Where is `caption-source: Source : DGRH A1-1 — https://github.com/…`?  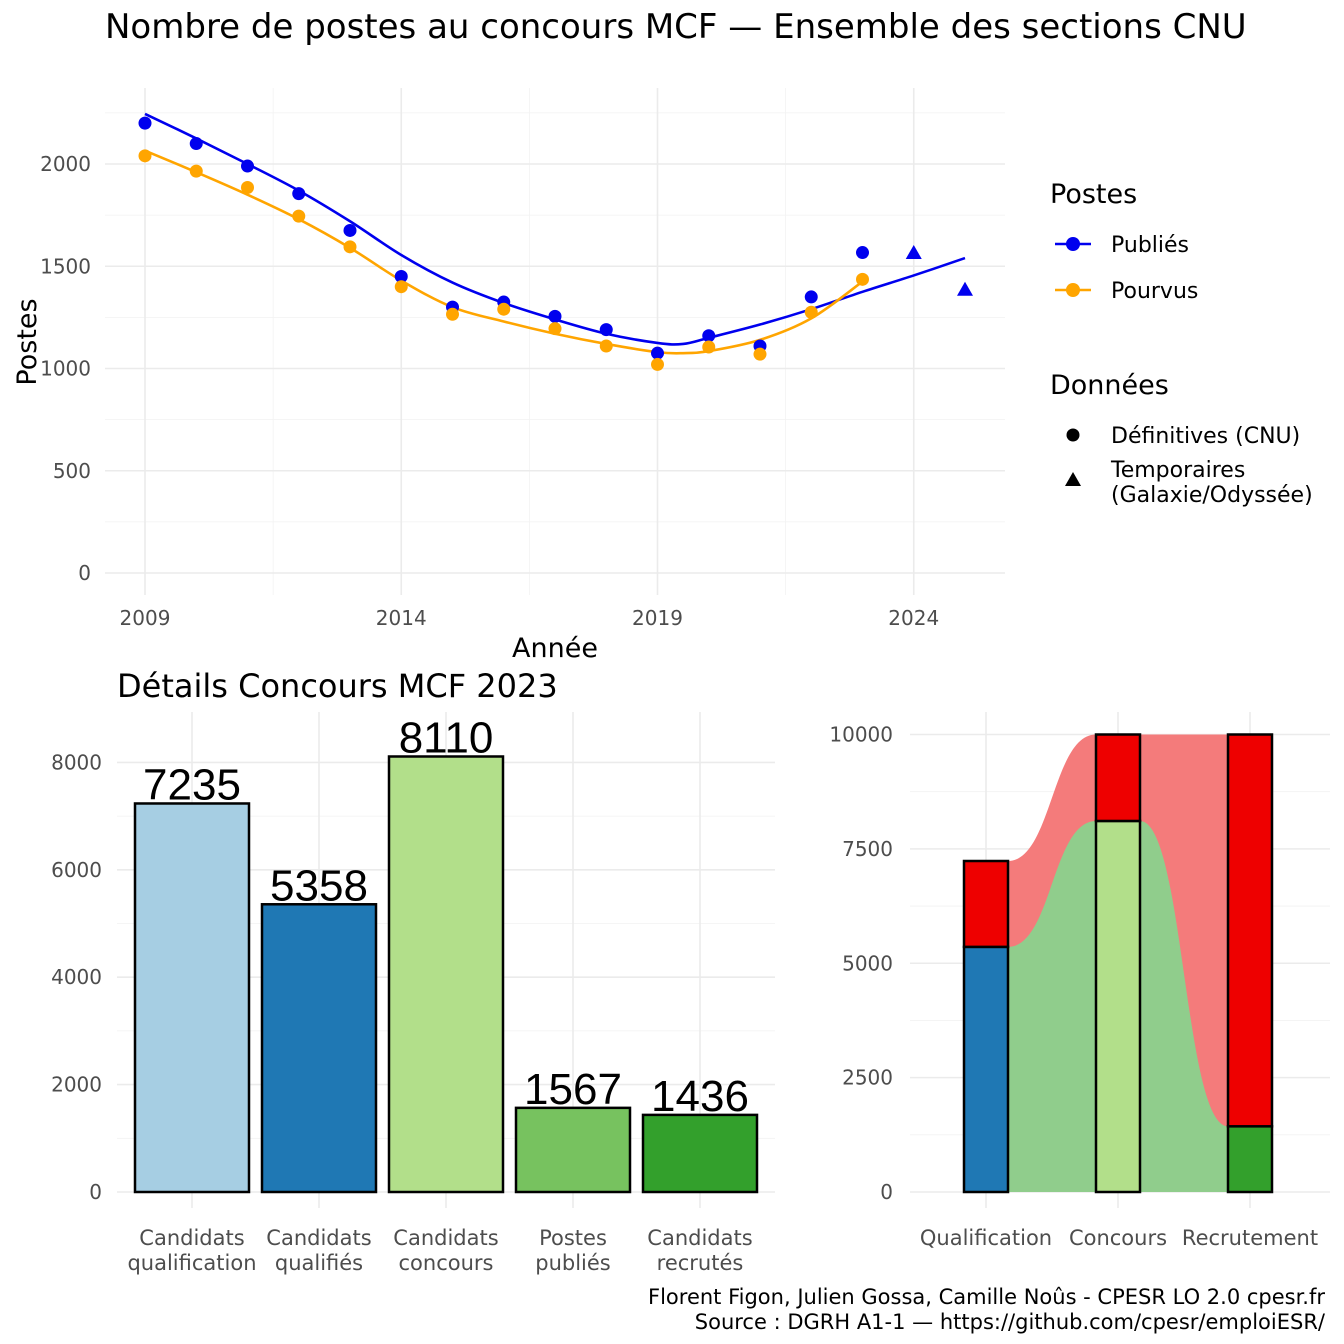
caption-source: Source : DGRH A1-1 — https://github.com/… is located at coordinates (1010, 1322).